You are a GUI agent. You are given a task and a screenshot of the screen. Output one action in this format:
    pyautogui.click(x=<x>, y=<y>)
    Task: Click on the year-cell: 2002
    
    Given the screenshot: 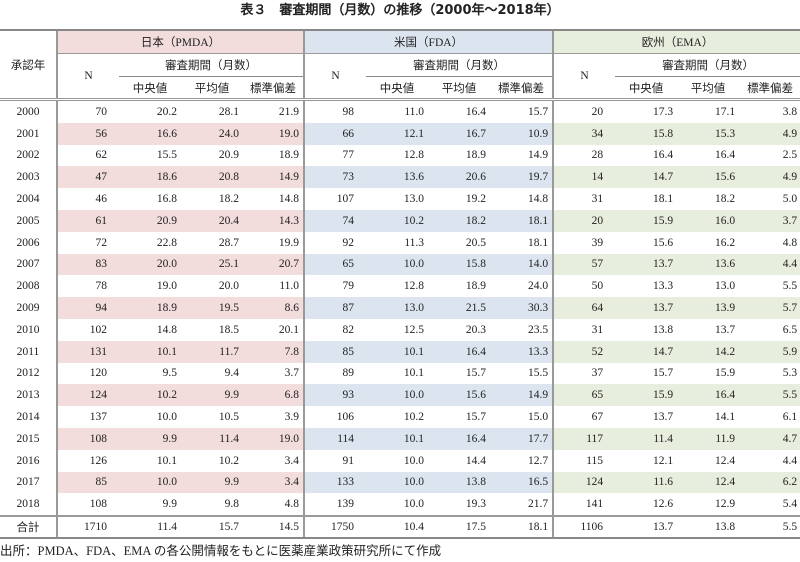 What is the action you would take?
    pyautogui.click(x=28, y=155)
    